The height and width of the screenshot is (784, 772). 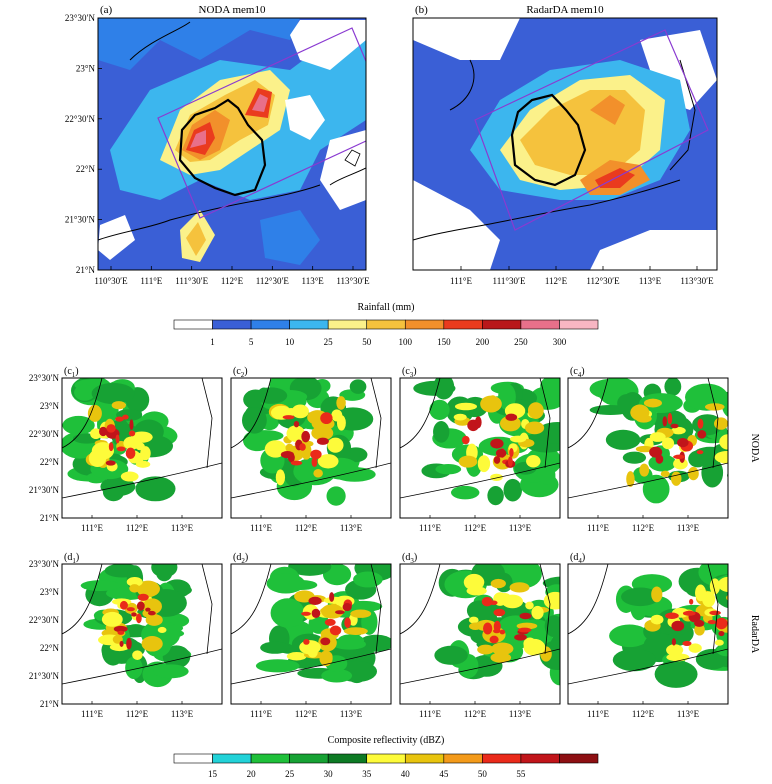 I want to click on reflectivity-panel-d4: (d4) 111°E 112°E 113°E, so click(x=648, y=635).